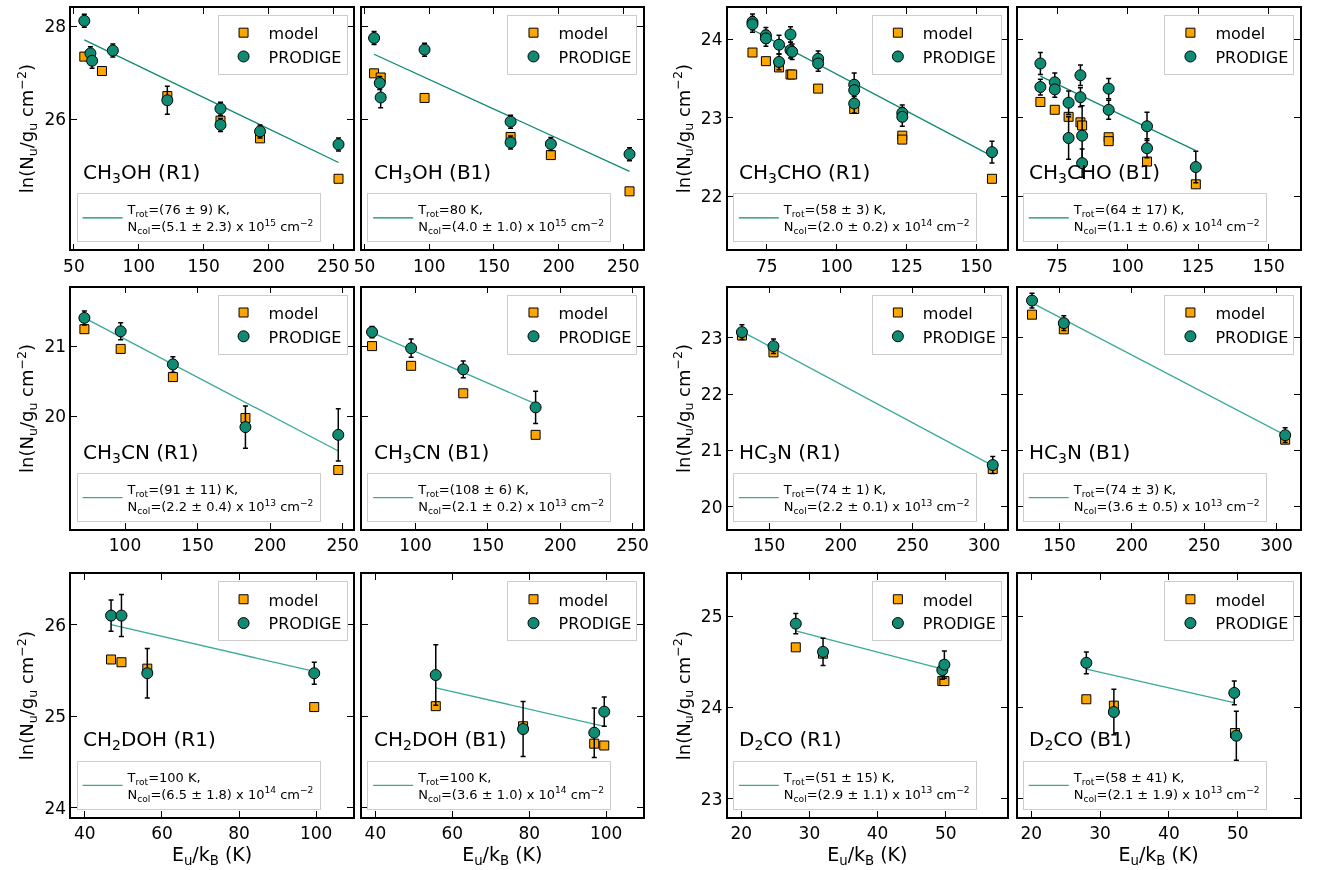  What do you see at coordinates (55, 26) in the screenshot?
I see `y-tick-label: 28` at bounding box center [55, 26].